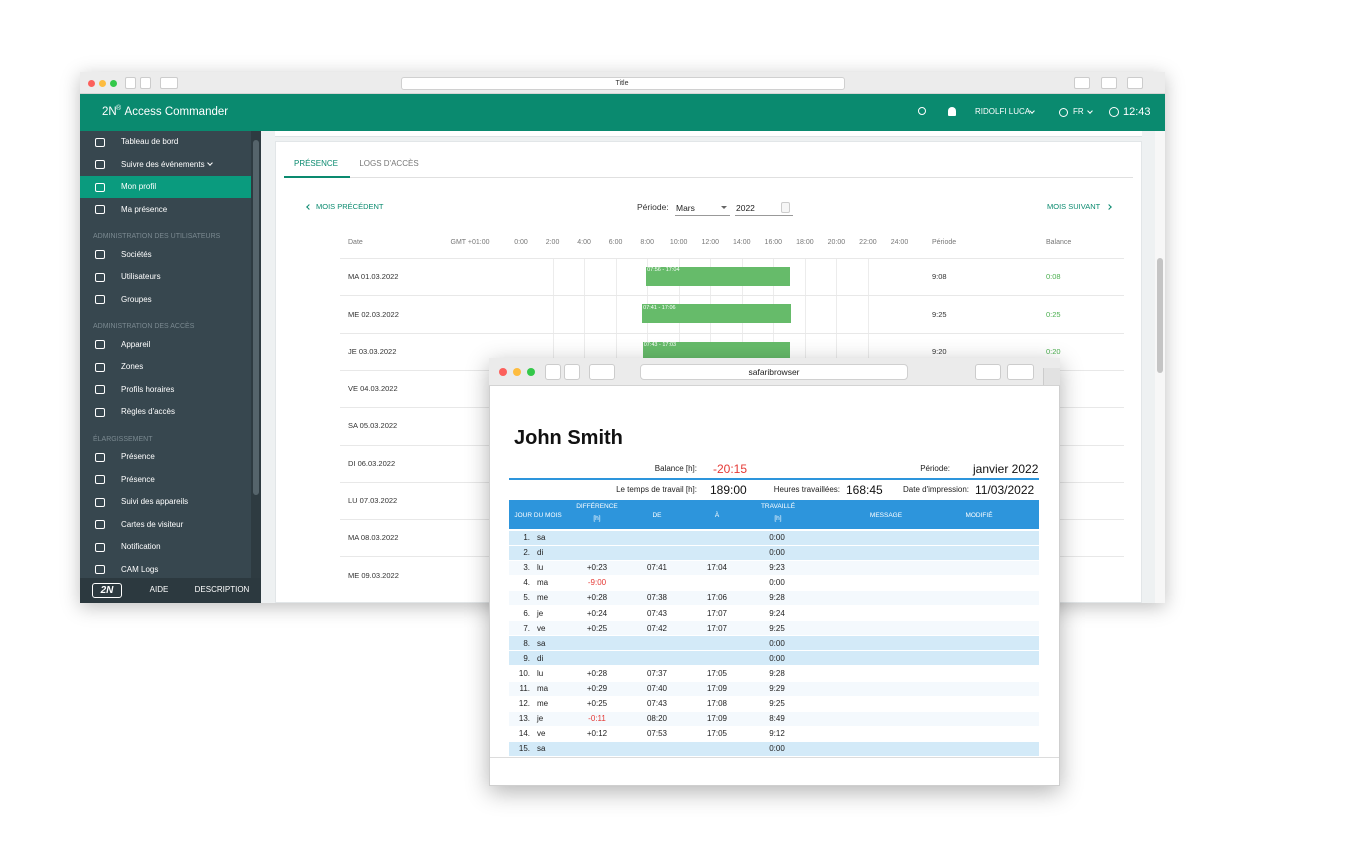 The image size is (1357, 849). Describe the element at coordinates (136, 299) in the screenshot. I see `menu-item: Groupes` at that location.